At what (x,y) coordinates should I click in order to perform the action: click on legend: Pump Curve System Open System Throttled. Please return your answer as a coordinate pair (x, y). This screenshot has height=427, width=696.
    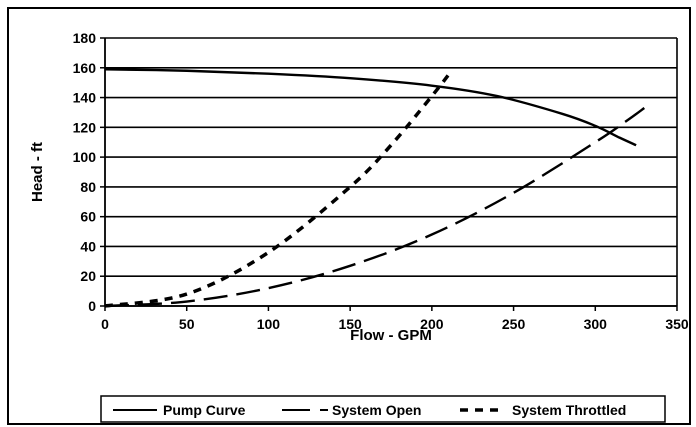
    Looking at the image, I should click on (383, 409).